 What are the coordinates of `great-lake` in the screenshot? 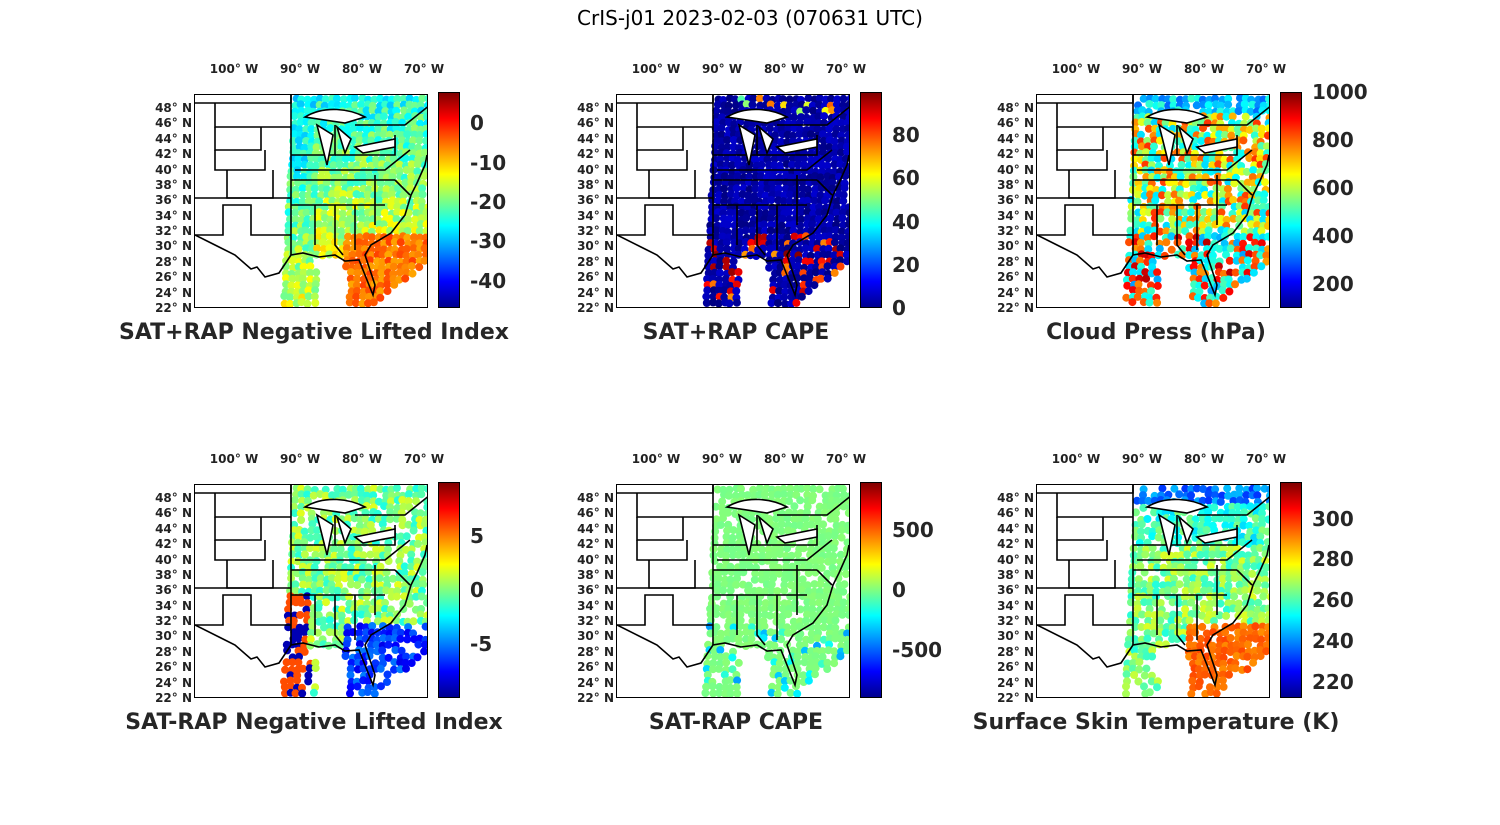 It's located at (374, 536).